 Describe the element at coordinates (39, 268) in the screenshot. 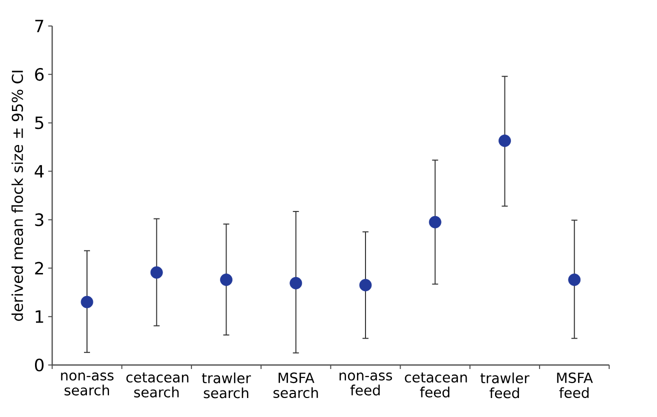

I see `y-tick-label: 2` at that location.